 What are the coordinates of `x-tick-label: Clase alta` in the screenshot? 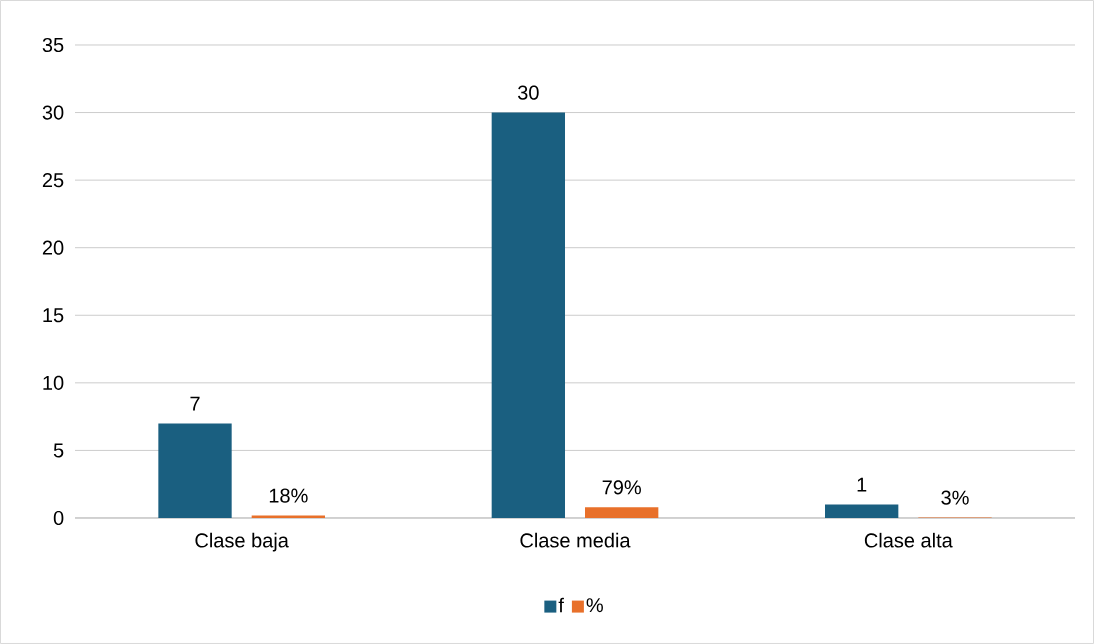 It's located at (908, 540).